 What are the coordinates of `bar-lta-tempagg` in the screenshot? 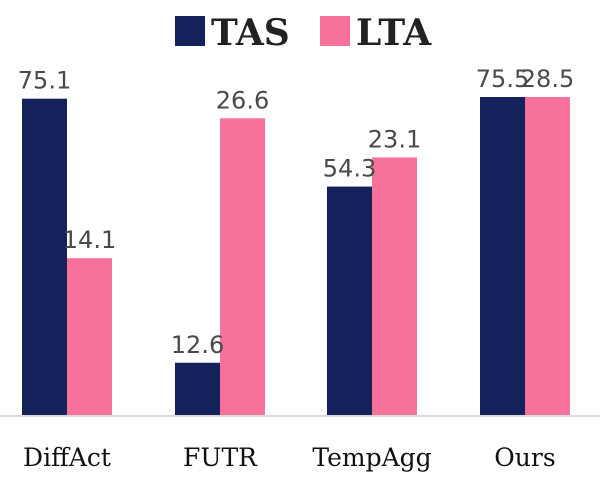 It's located at (394, 286).